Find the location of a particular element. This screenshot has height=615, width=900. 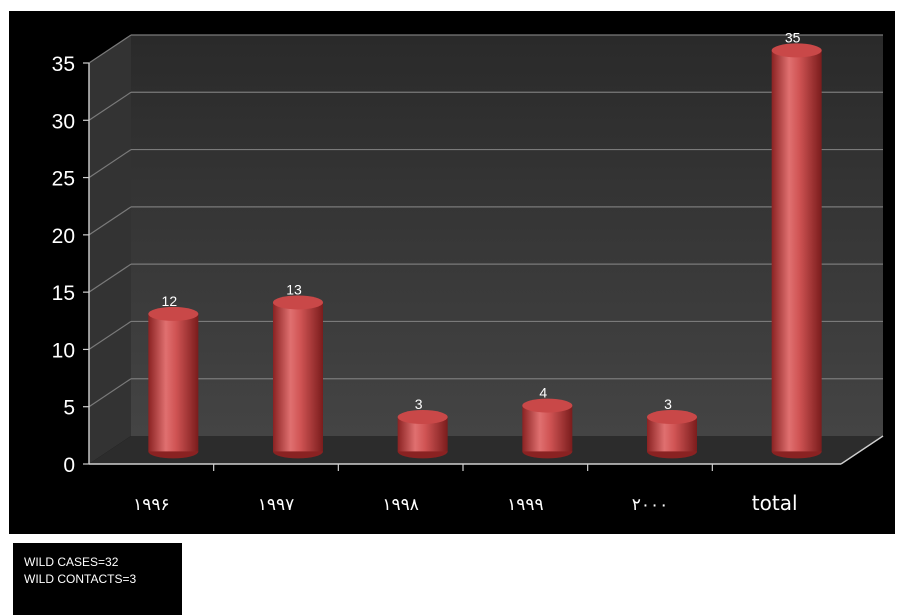

x-tick-label: ١٩٩٧ is located at coordinates (276, 505).